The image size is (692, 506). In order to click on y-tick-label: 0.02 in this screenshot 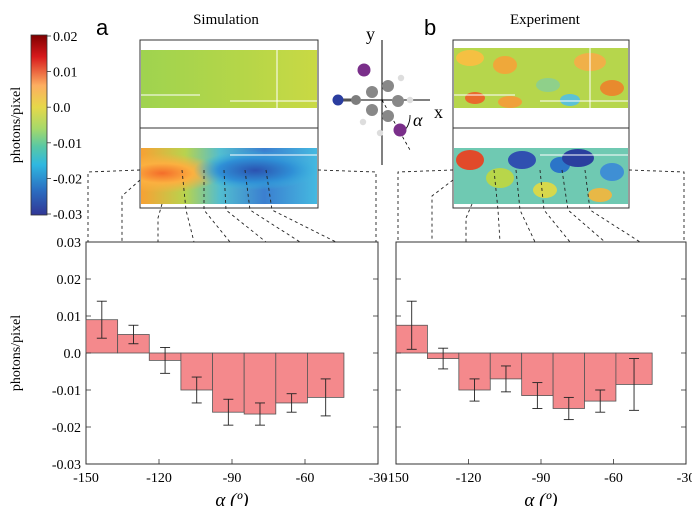, I will do `click(69, 280)`.